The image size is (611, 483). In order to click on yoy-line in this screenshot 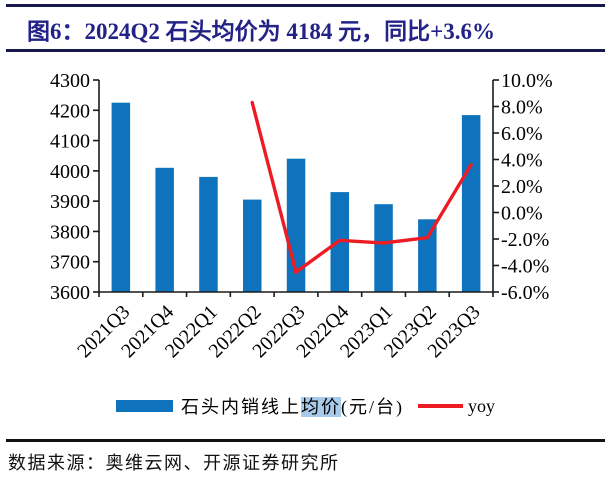, I will do `click(361, 187)`.